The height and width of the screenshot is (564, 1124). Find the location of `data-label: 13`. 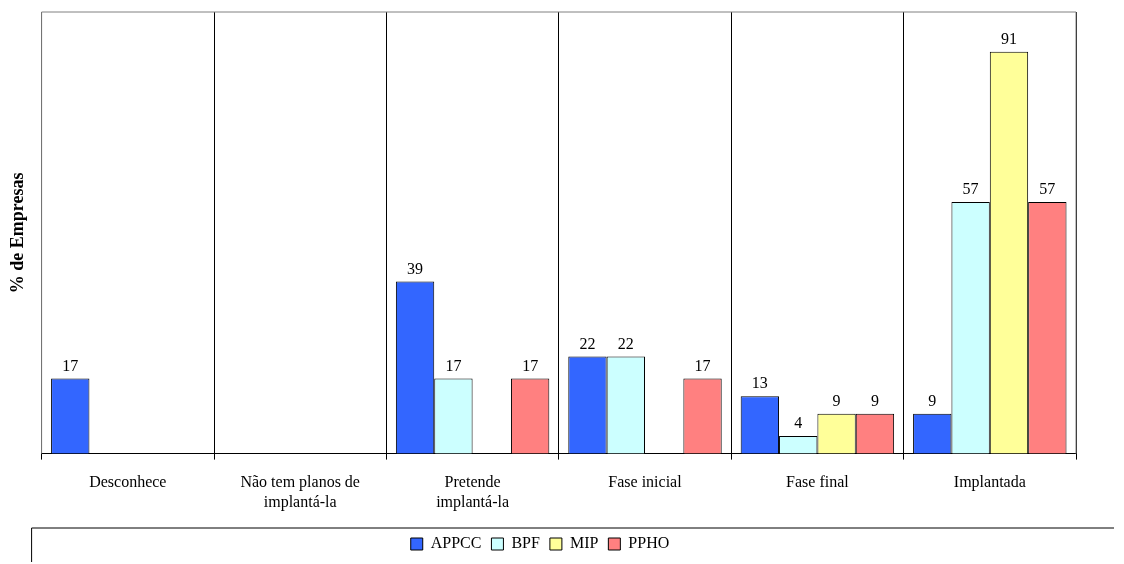

data-label: 13 is located at coordinates (759, 383).